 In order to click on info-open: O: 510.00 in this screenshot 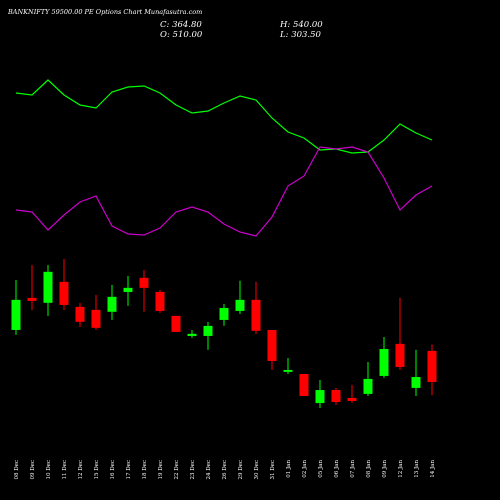, I will do `click(181, 35)`.